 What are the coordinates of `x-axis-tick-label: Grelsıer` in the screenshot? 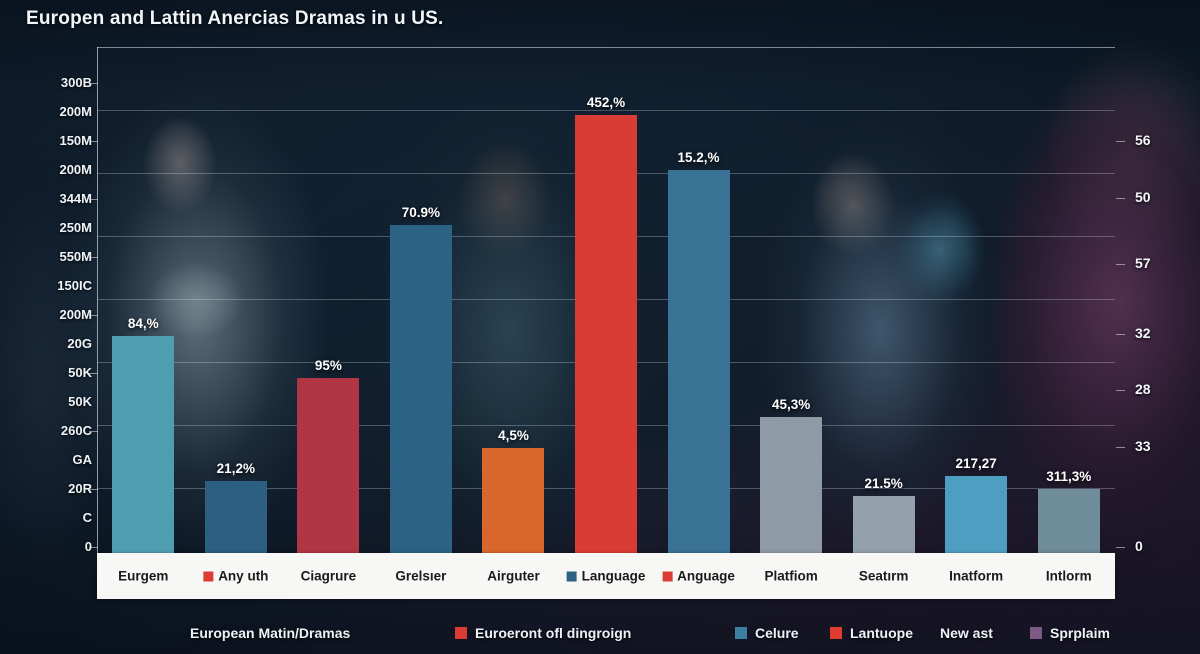 It's located at (420, 576).